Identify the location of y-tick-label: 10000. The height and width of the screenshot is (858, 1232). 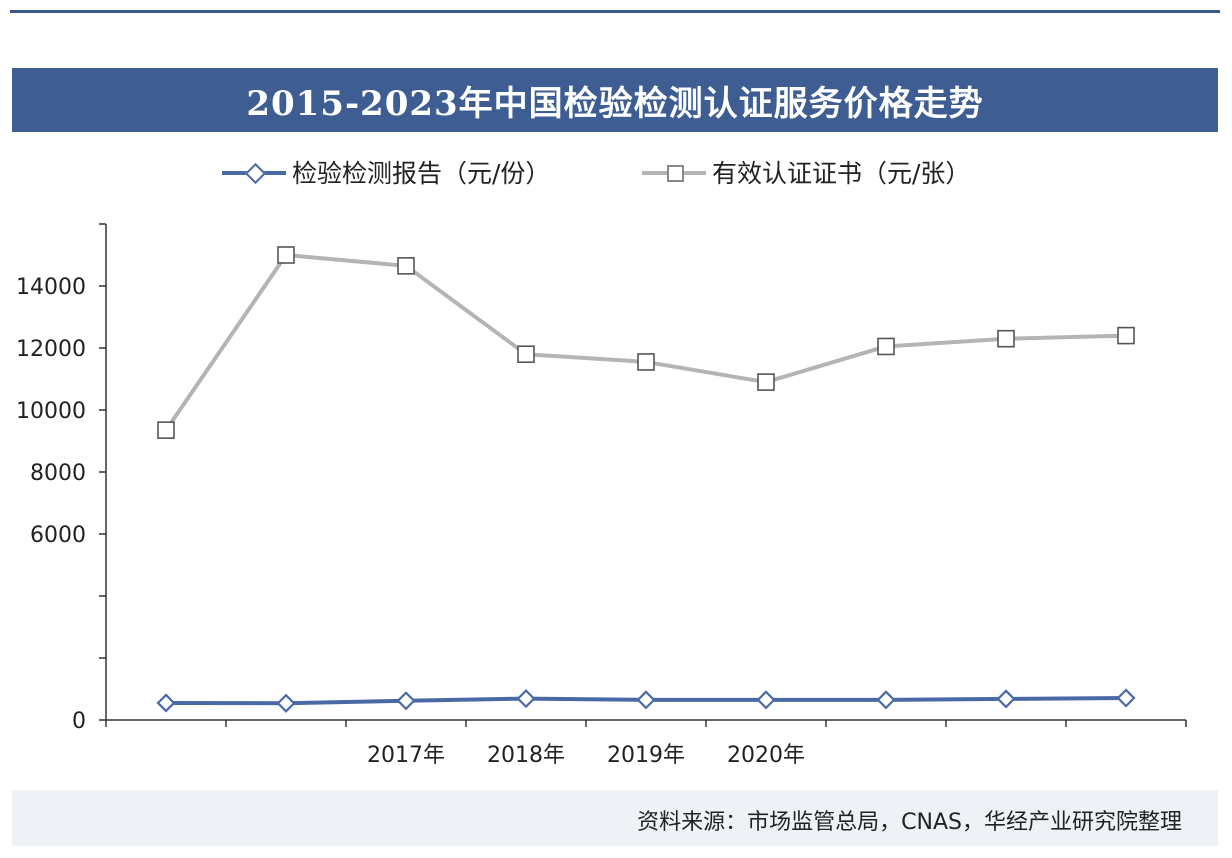
(51, 411).